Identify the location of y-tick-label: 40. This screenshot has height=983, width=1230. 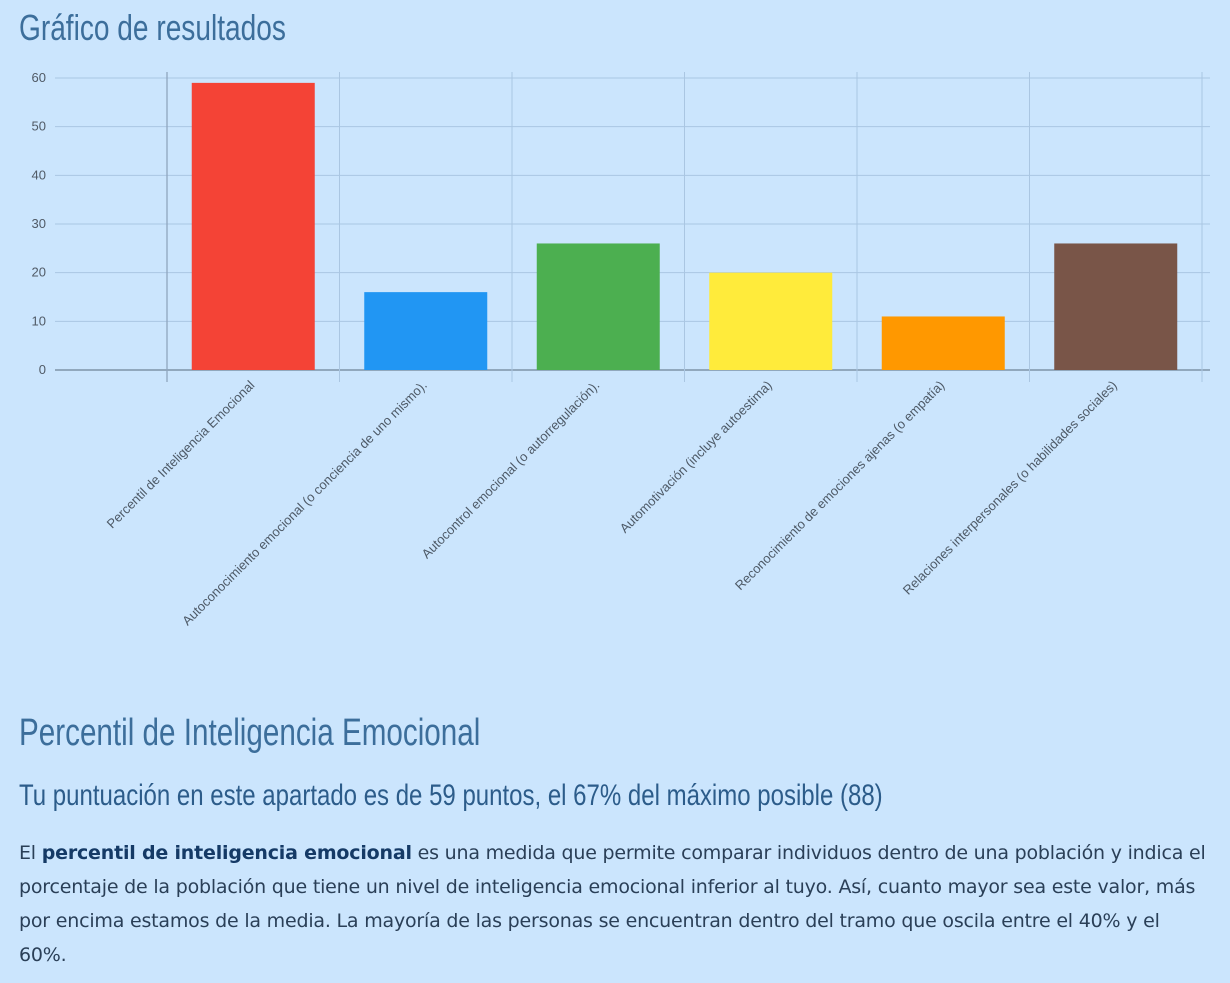
(39, 174).